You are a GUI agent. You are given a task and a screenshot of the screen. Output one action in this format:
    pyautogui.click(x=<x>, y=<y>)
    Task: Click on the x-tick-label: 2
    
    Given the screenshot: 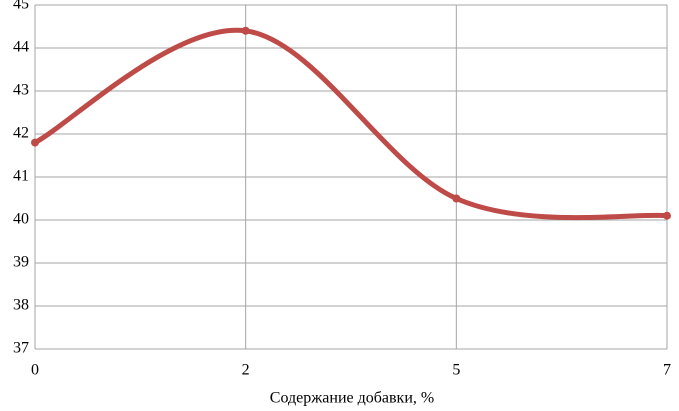 What is the action you would take?
    pyautogui.click(x=246, y=370)
    